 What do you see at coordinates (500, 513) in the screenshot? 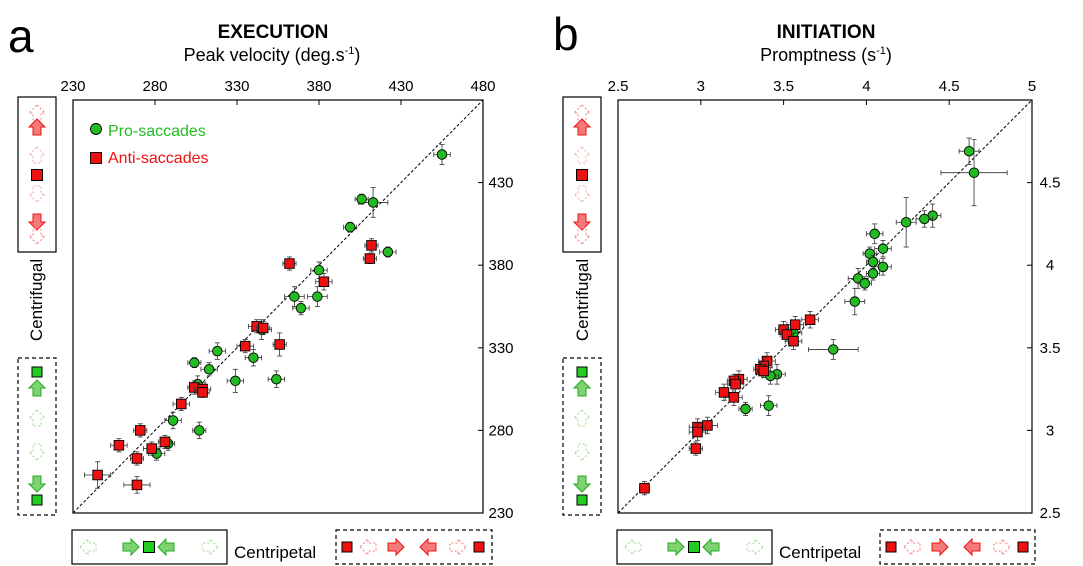
I see `y-tick-label: 230` at bounding box center [500, 513].